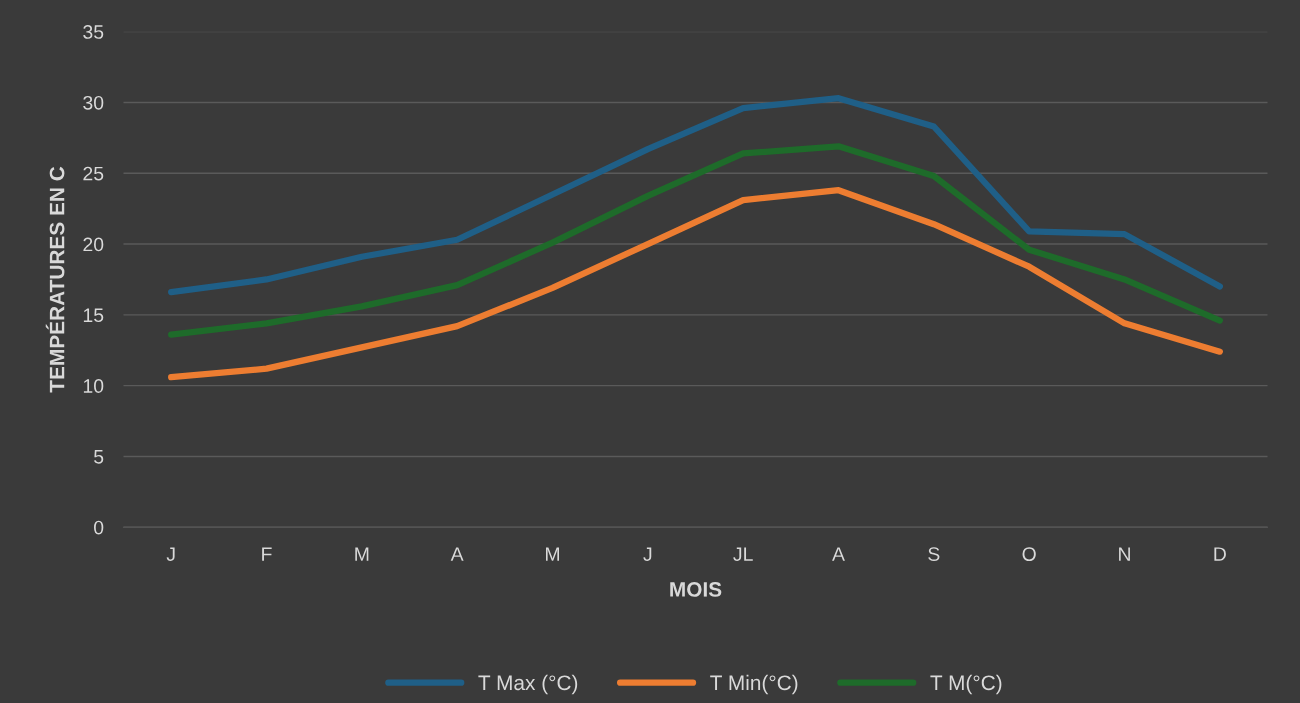 The height and width of the screenshot is (703, 1300). I want to click on y-axis-title: TEMPÉRATURES EN C, so click(55, 279).